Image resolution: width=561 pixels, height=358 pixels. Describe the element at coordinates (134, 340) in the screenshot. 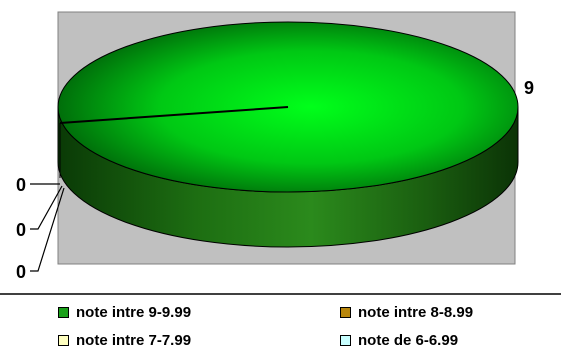

I see `legend-label-2: note intre 7-7.99` at that location.